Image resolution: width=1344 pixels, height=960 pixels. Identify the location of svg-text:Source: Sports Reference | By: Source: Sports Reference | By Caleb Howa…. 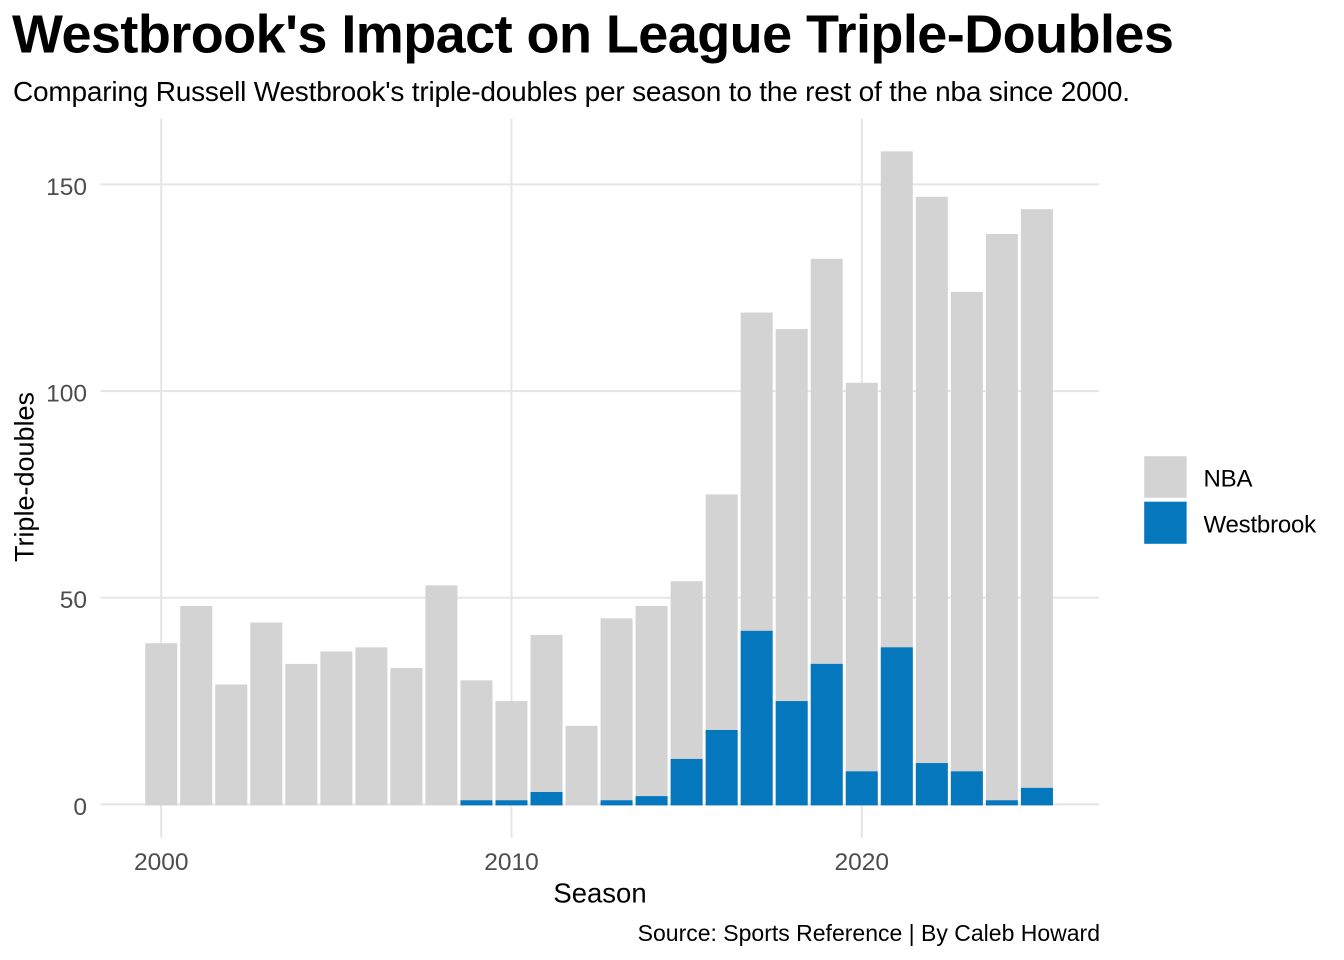
(869, 933).